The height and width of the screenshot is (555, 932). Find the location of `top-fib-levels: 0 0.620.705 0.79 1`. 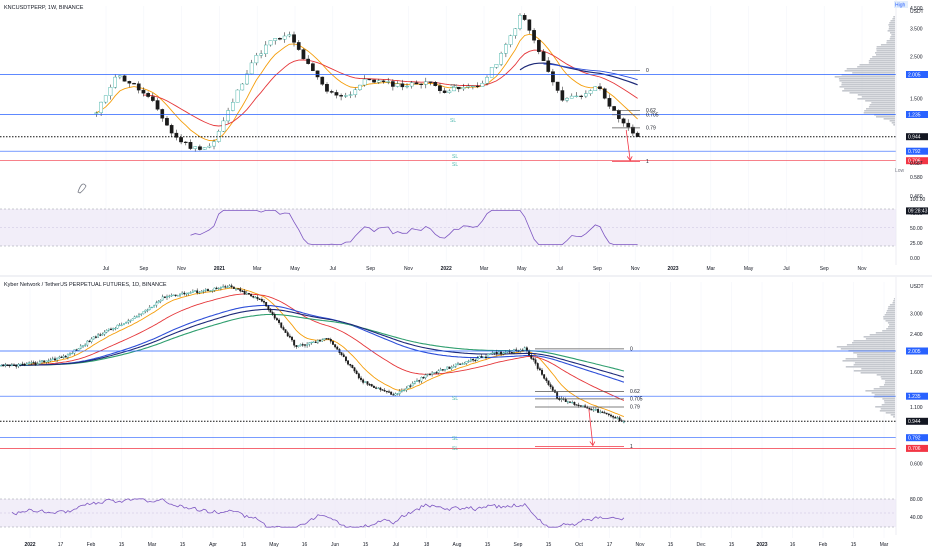

top-fib-levels: 0 0.620.705 0.79 1 is located at coordinates (635, 116).